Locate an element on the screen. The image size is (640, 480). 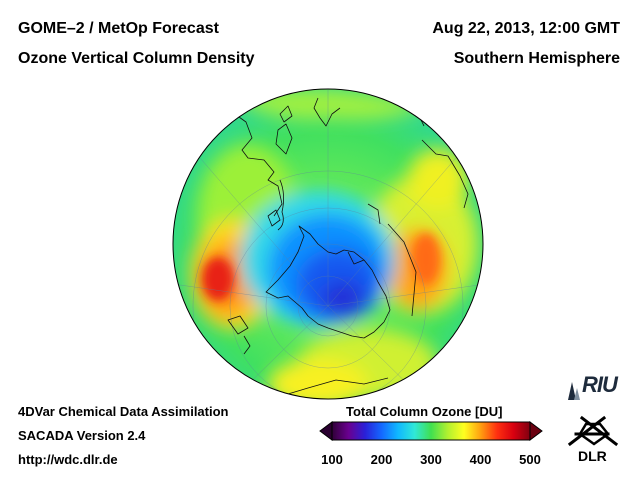
colorbar-low-arrow is located at coordinates (326, 431).